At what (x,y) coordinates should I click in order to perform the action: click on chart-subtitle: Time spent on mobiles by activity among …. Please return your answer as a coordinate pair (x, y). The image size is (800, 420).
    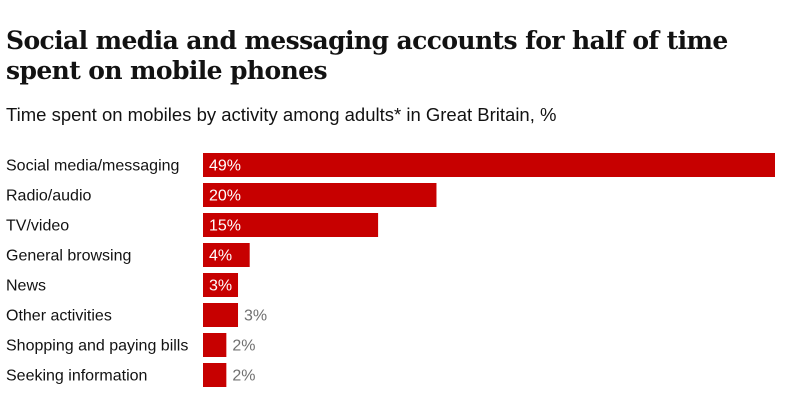
    Looking at the image, I should click on (281, 114).